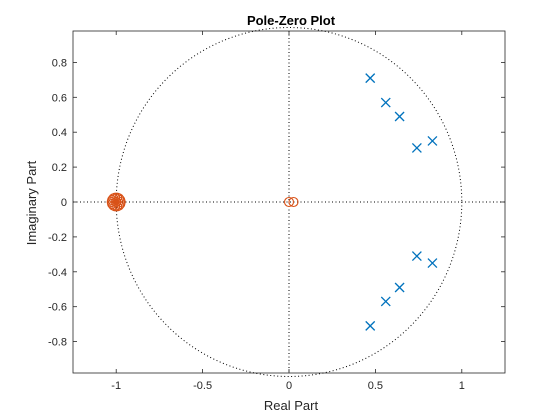 Image resolution: width=560 pixels, height=420 pixels. Describe the element at coordinates (289, 386) in the screenshot. I see `x-tick-label: 0` at that location.